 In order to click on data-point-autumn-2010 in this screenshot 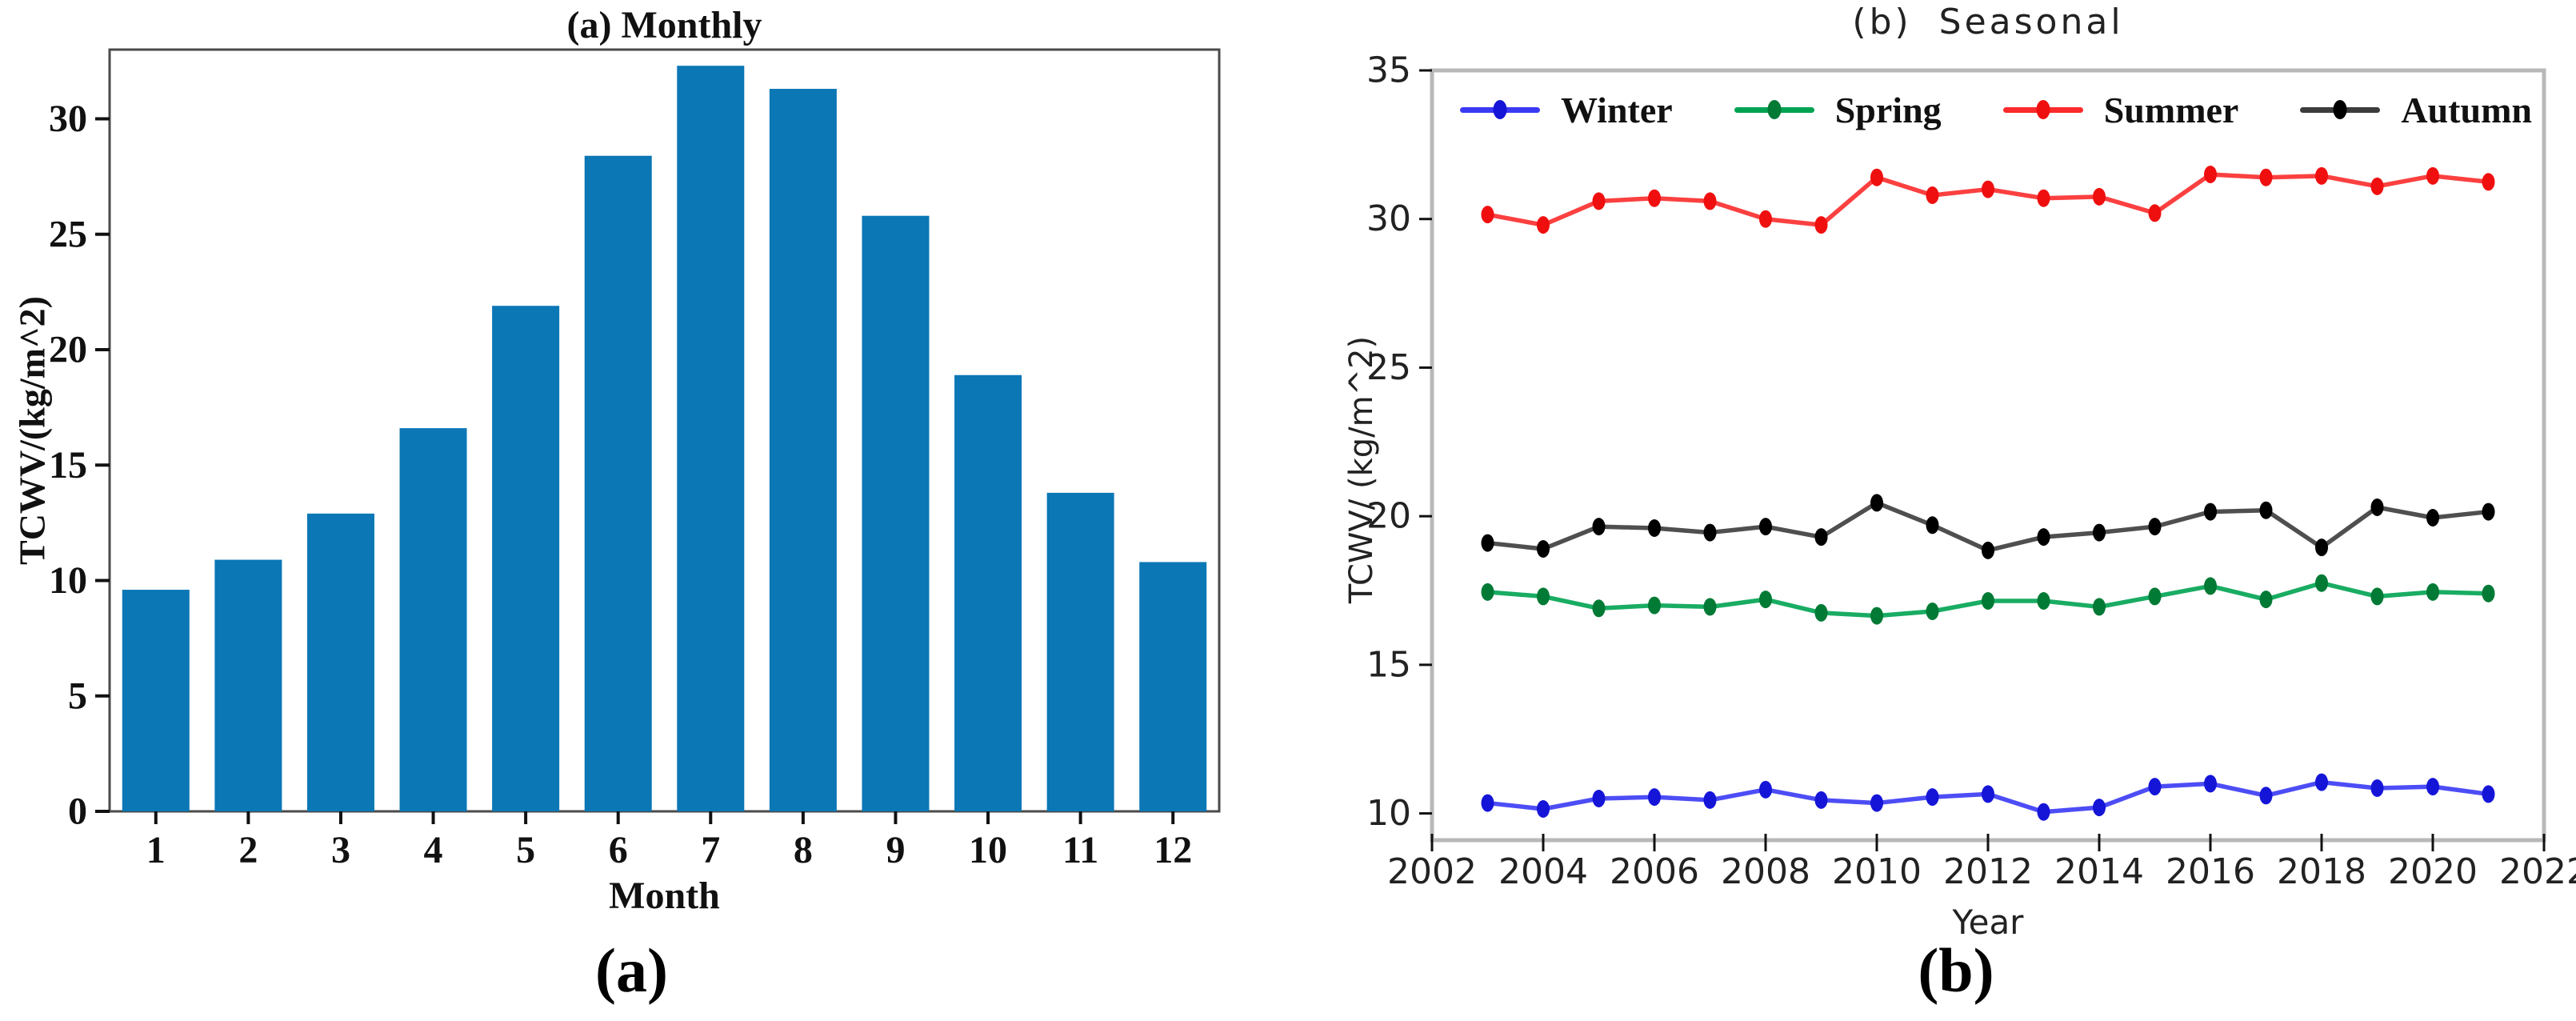, I will do `click(1876, 503)`.